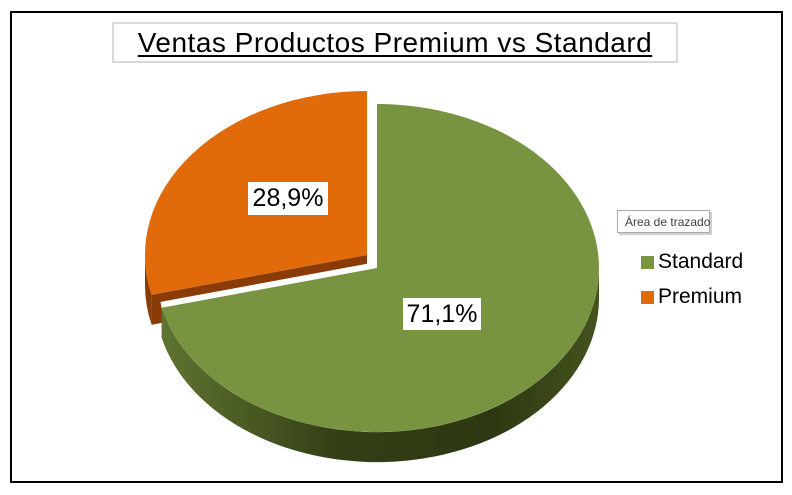 The image size is (792, 495). I want to click on data-label-standard-text: 71,1%, so click(442, 313).